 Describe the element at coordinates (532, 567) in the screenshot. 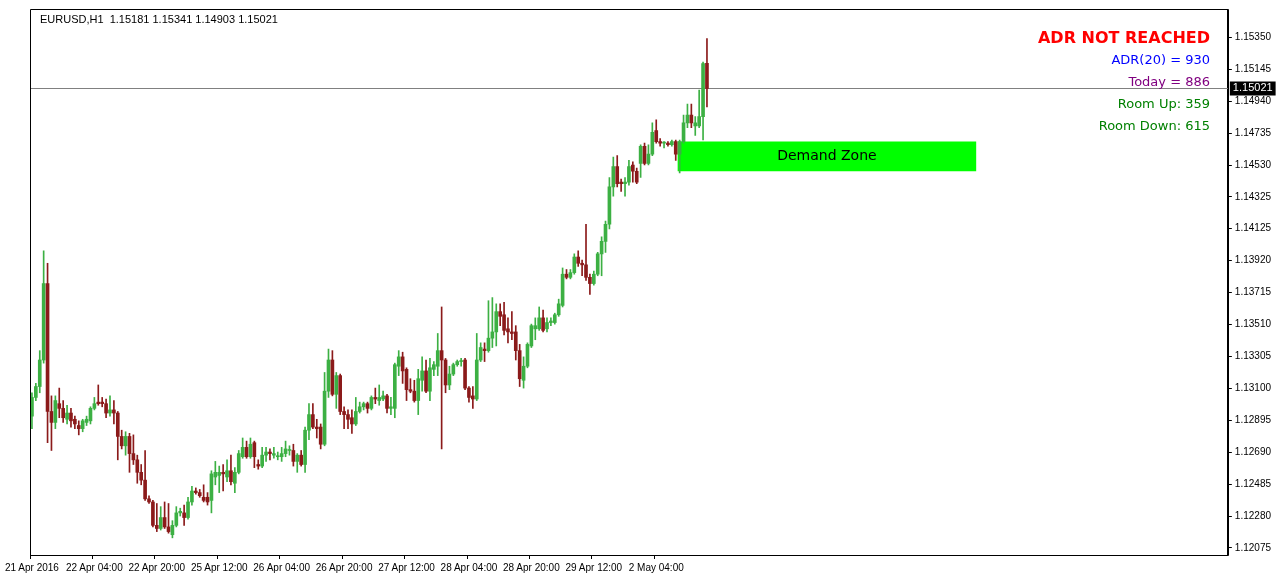

I see `x-tick-label: 28 Apr 20:00` at that location.